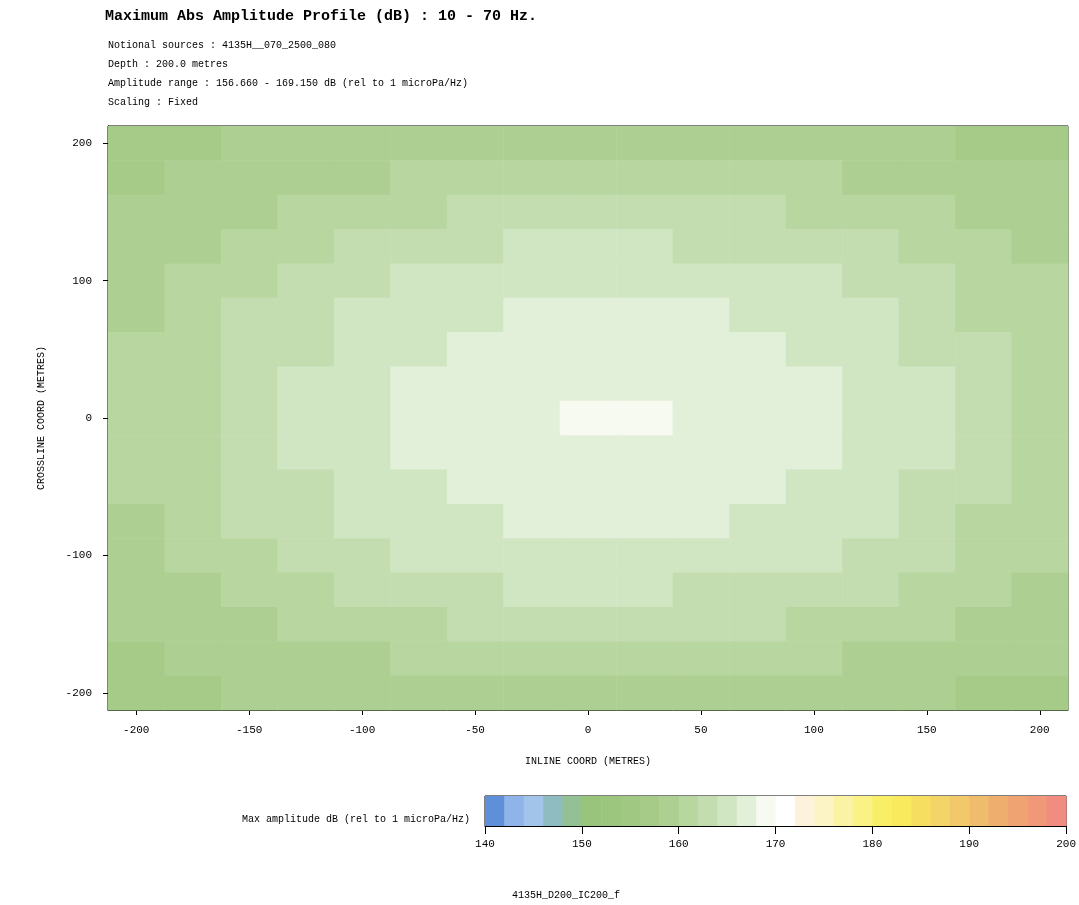 The height and width of the screenshot is (905, 1079). I want to click on x-tick-label: 50, so click(701, 729).